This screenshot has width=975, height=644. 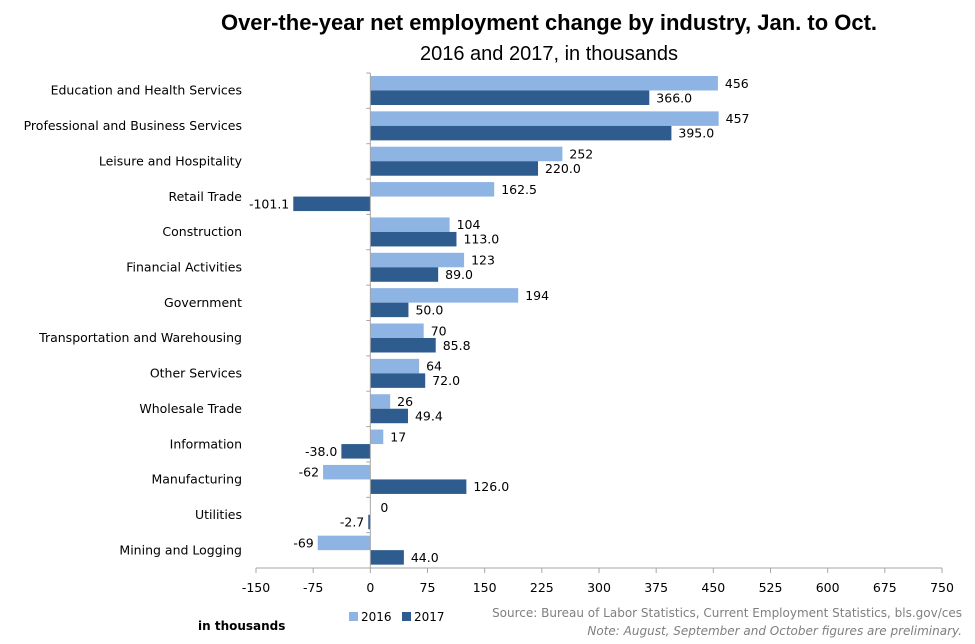 I want to click on bar-2016-financial-activities, so click(x=417, y=260).